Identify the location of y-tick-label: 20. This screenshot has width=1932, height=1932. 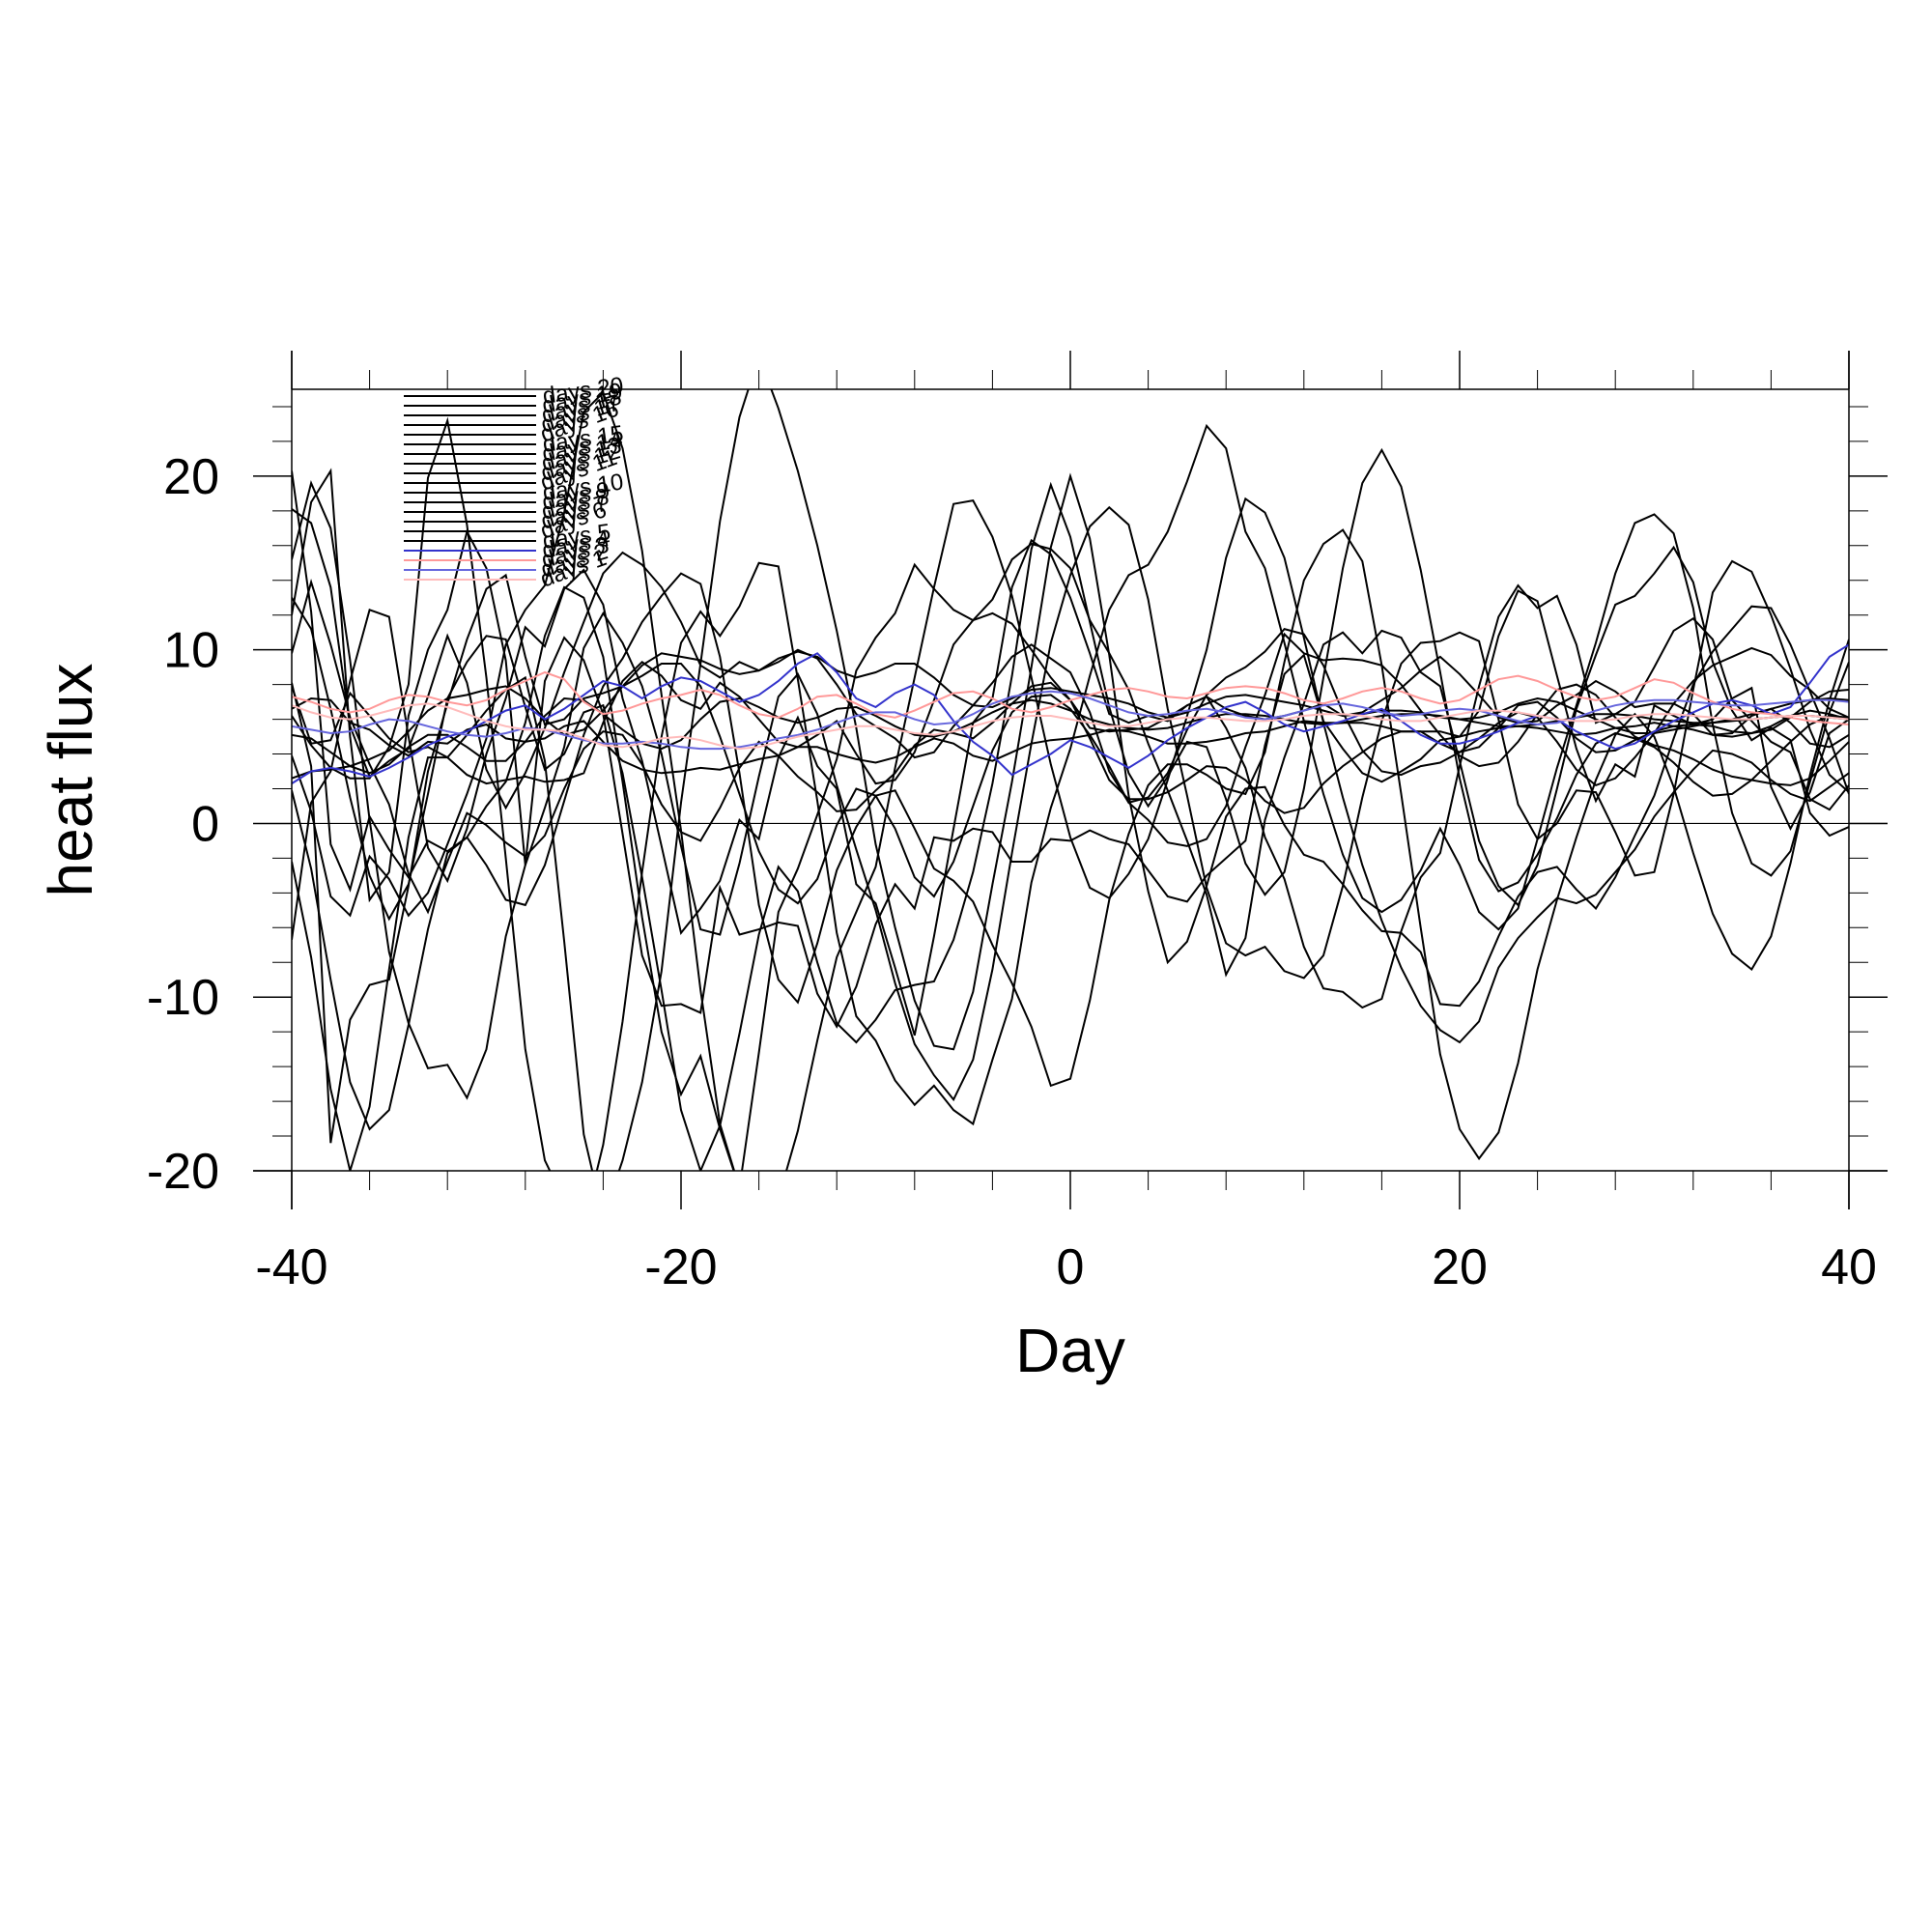
(191, 477).